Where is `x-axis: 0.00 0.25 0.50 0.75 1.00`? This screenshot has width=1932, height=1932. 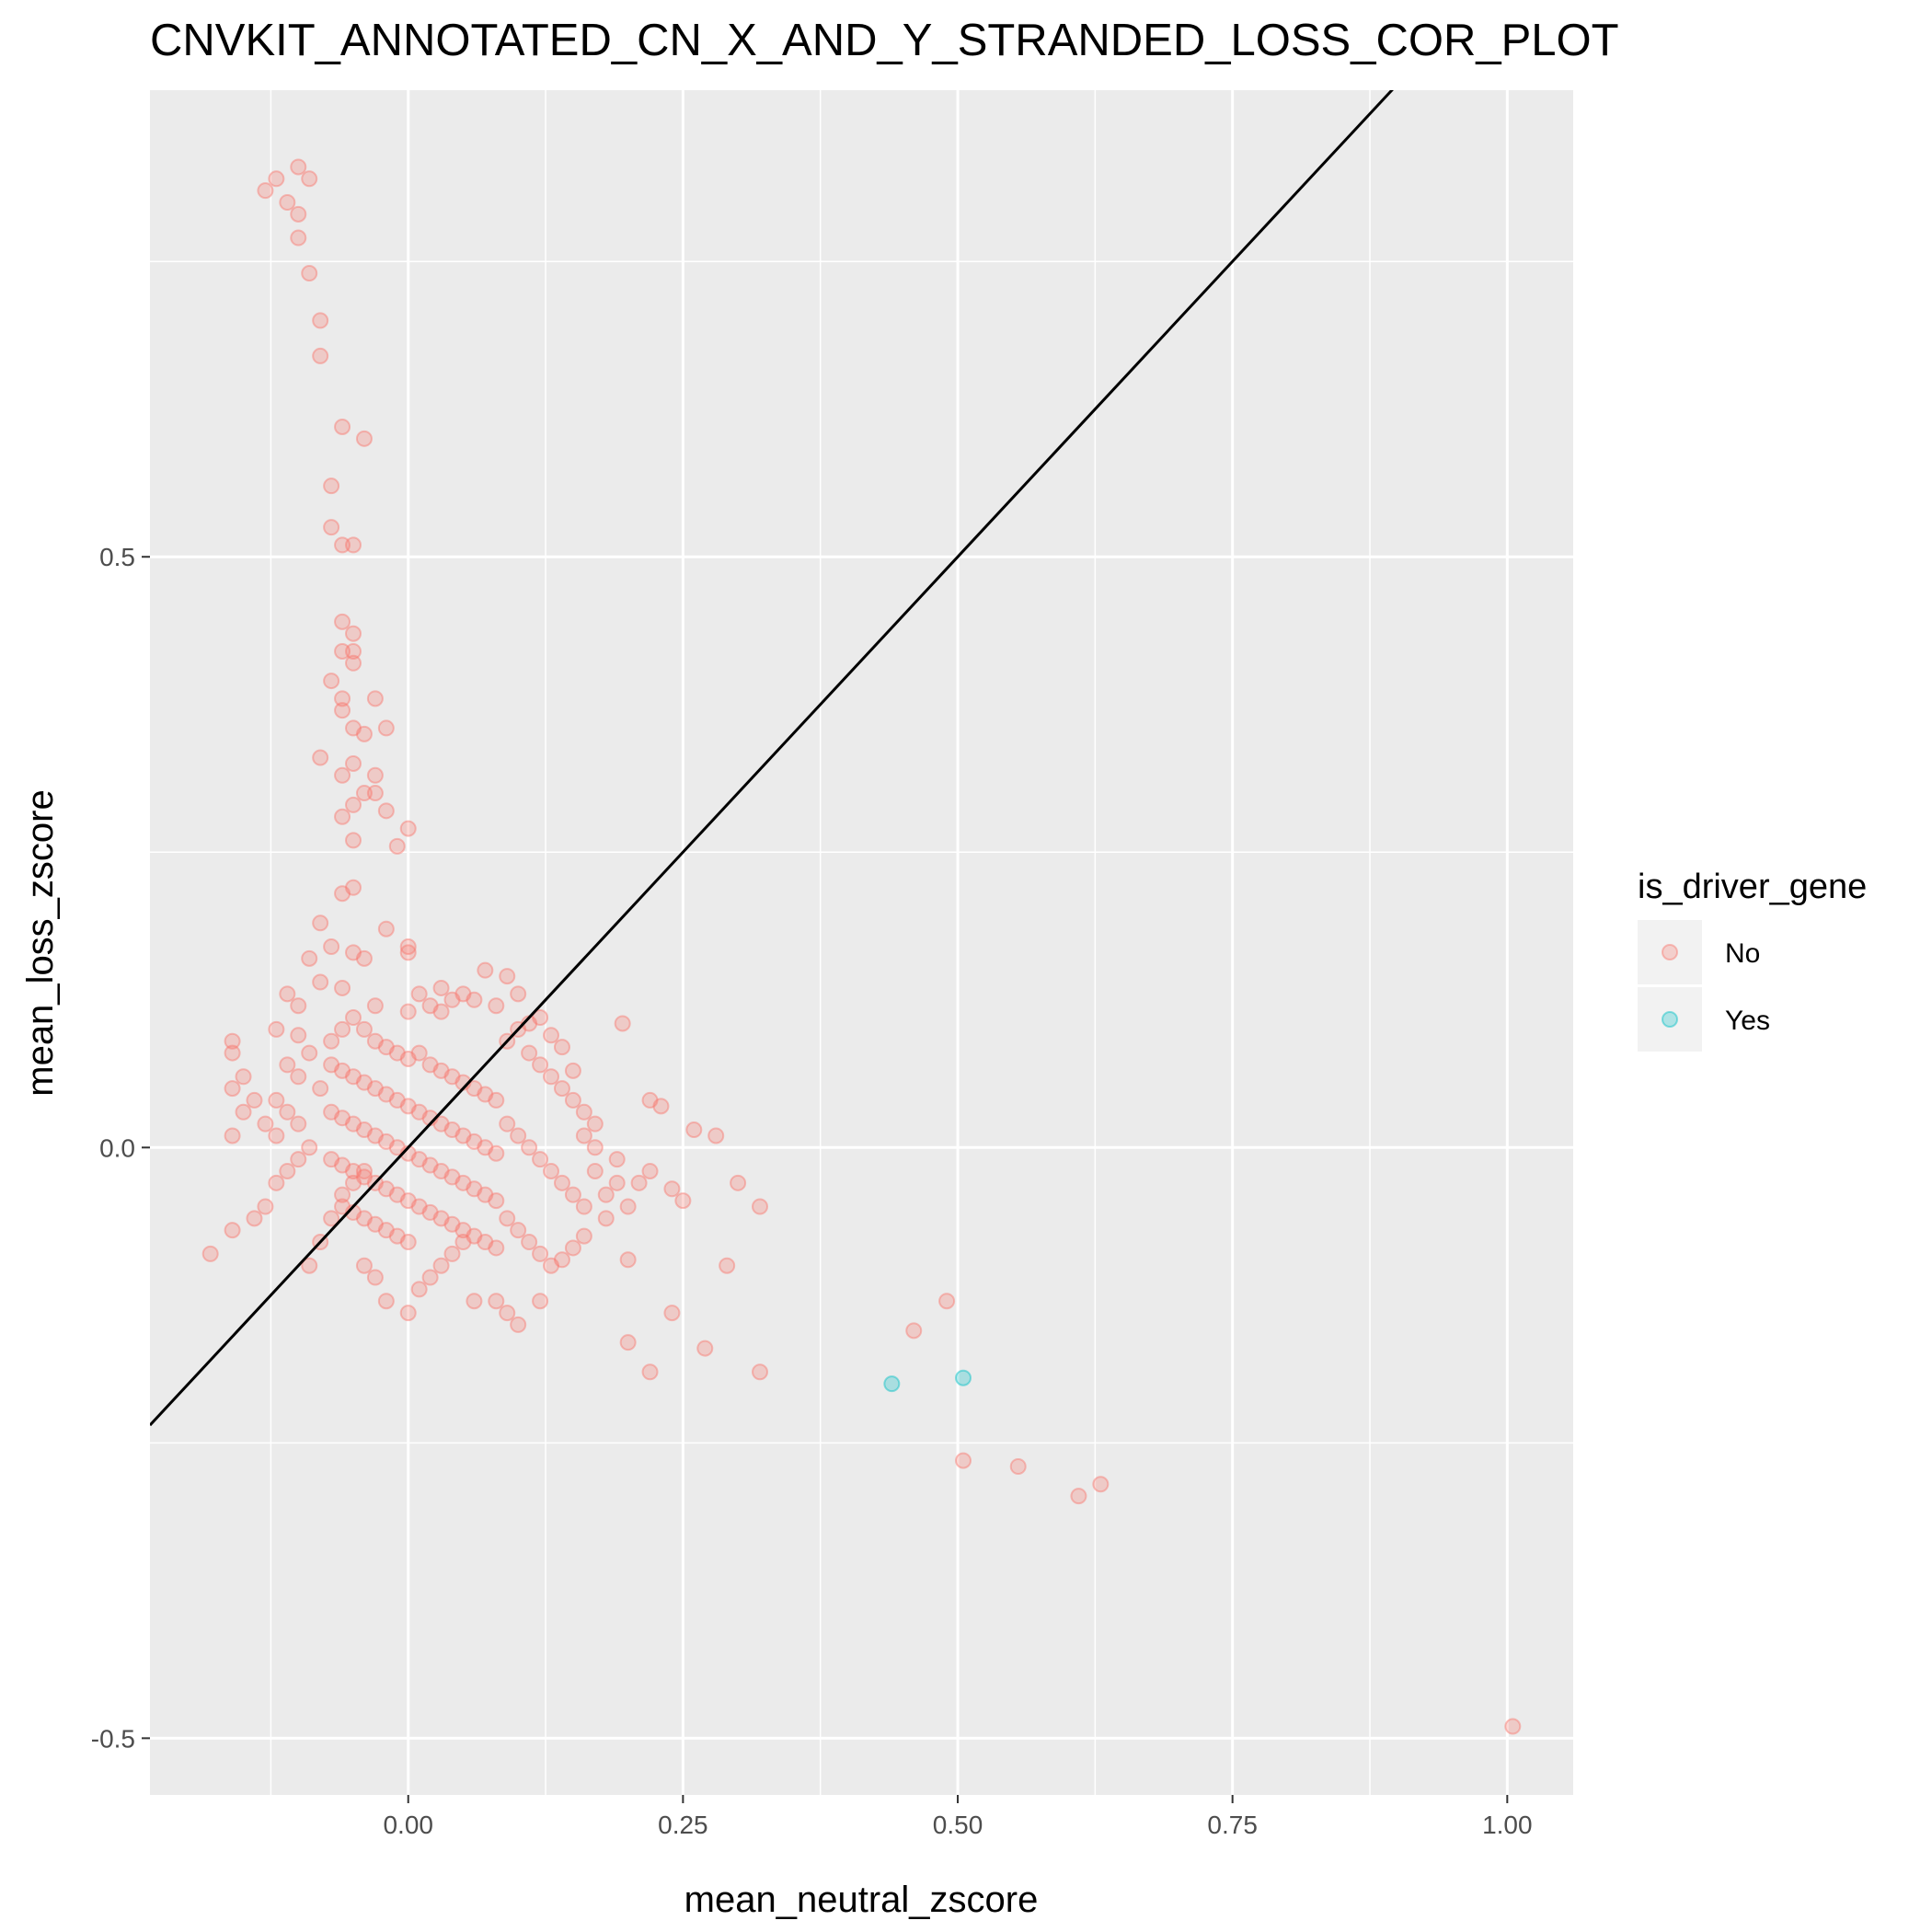
x-axis: 0.00 0.25 0.50 0.75 1.00 is located at coordinates (958, 1817).